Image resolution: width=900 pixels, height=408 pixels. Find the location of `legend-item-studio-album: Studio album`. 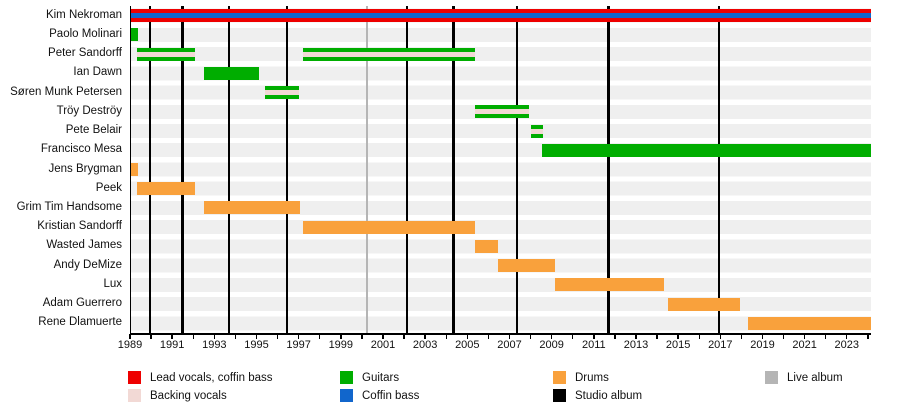

legend-item-studio-album: Studio album is located at coordinates (659, 395).